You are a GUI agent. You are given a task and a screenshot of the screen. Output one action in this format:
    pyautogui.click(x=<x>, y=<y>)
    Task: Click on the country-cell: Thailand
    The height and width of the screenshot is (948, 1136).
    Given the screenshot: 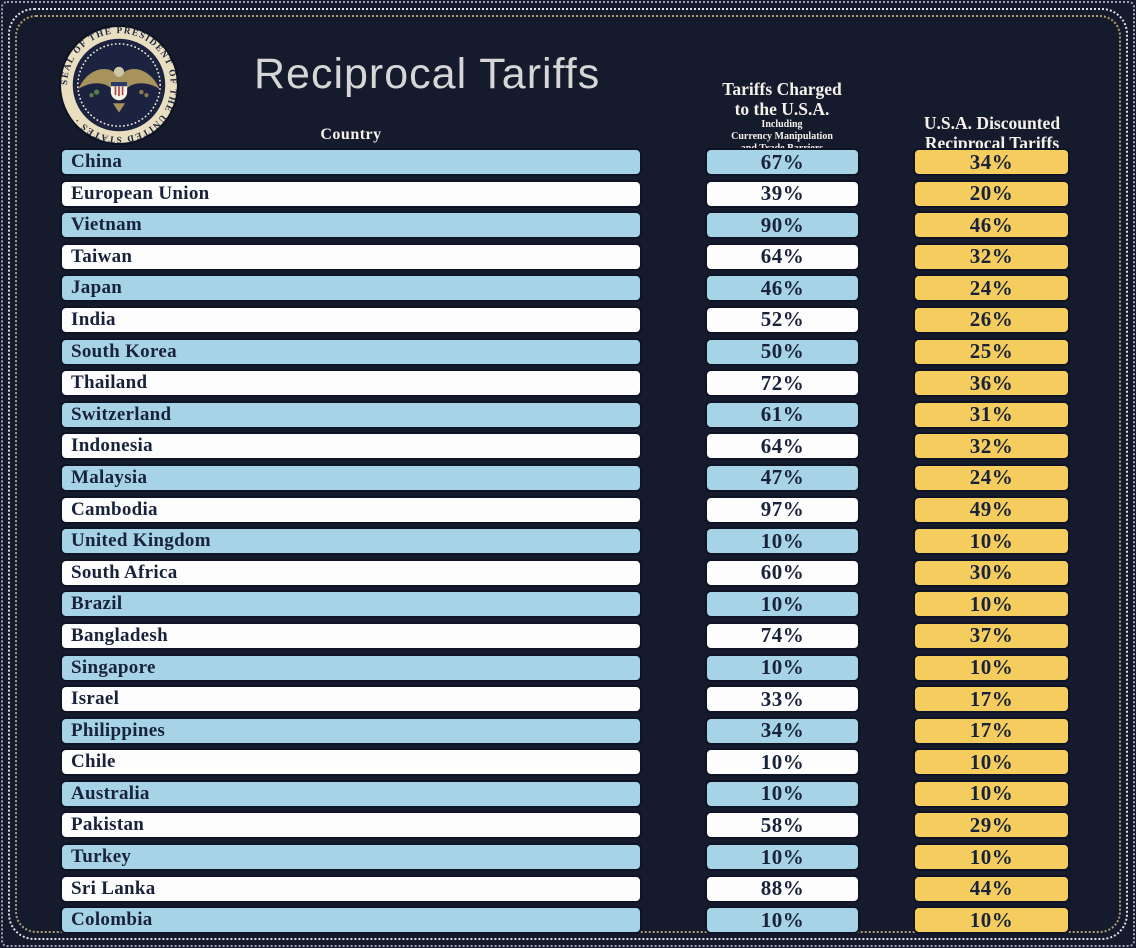 What is the action you would take?
    pyautogui.click(x=351, y=383)
    